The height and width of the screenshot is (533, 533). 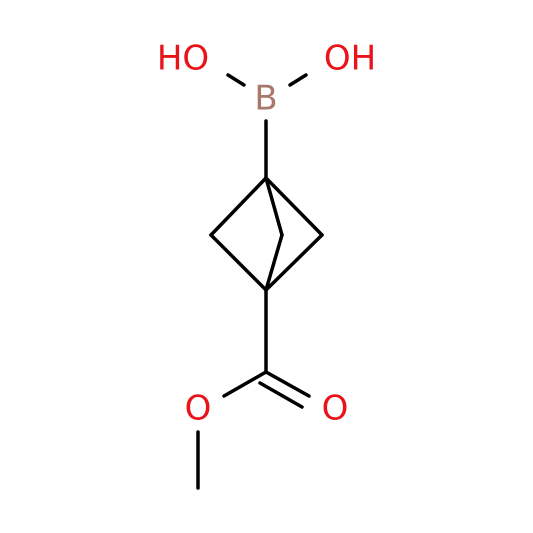 I want to click on atom-label: OH, so click(x=350, y=59).